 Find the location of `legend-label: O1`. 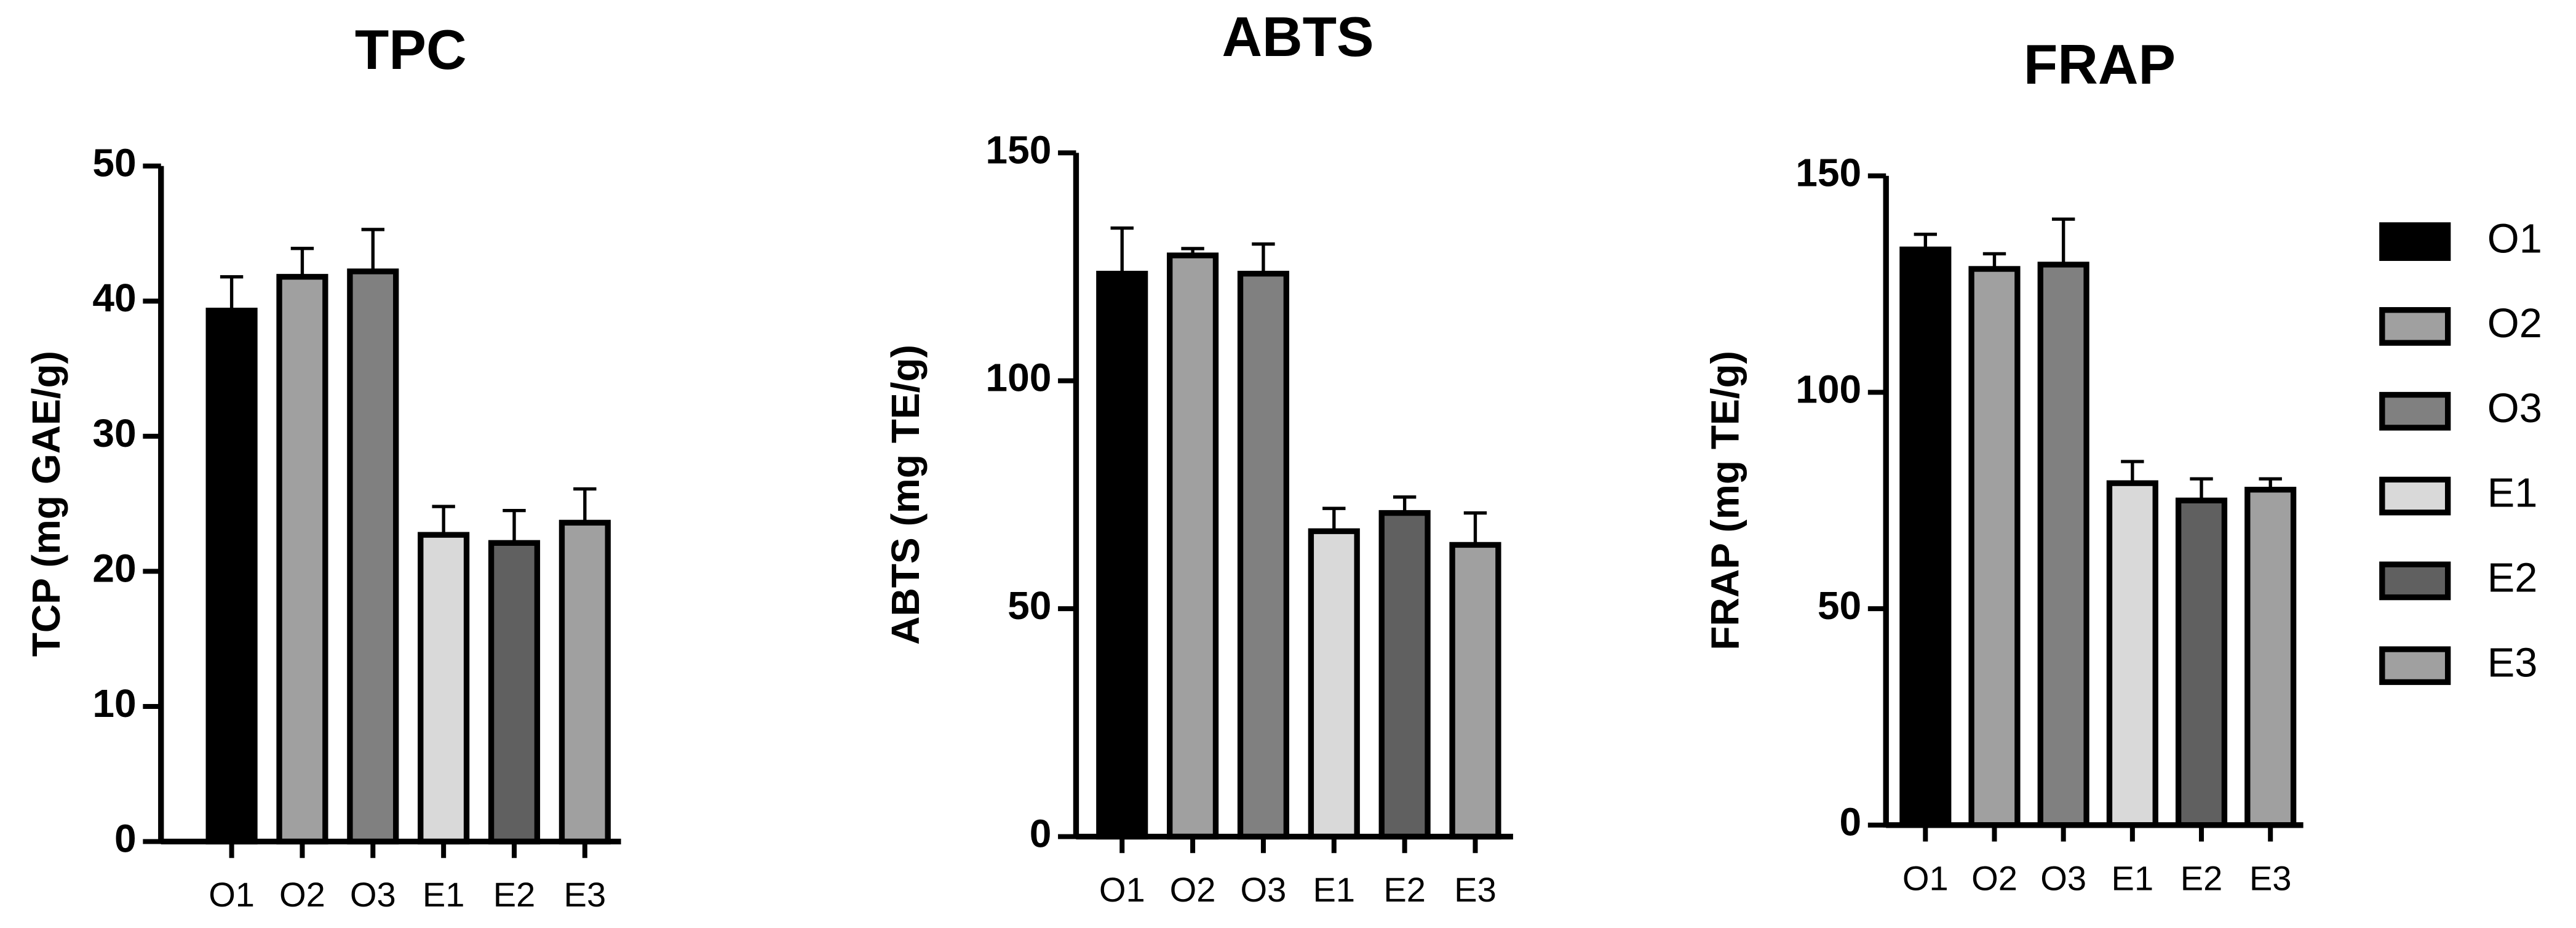

legend-label: O1 is located at coordinates (2514, 239).